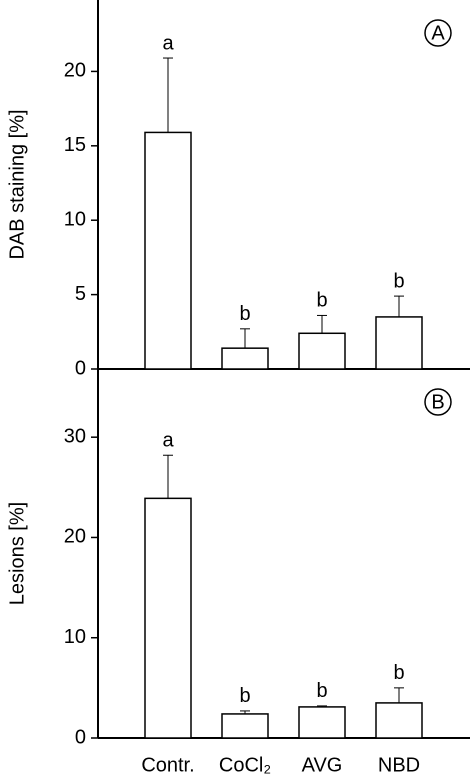 The width and height of the screenshot is (474, 783). Describe the element at coordinates (75, 436) in the screenshot. I see `y-tick-label: 30` at that location.